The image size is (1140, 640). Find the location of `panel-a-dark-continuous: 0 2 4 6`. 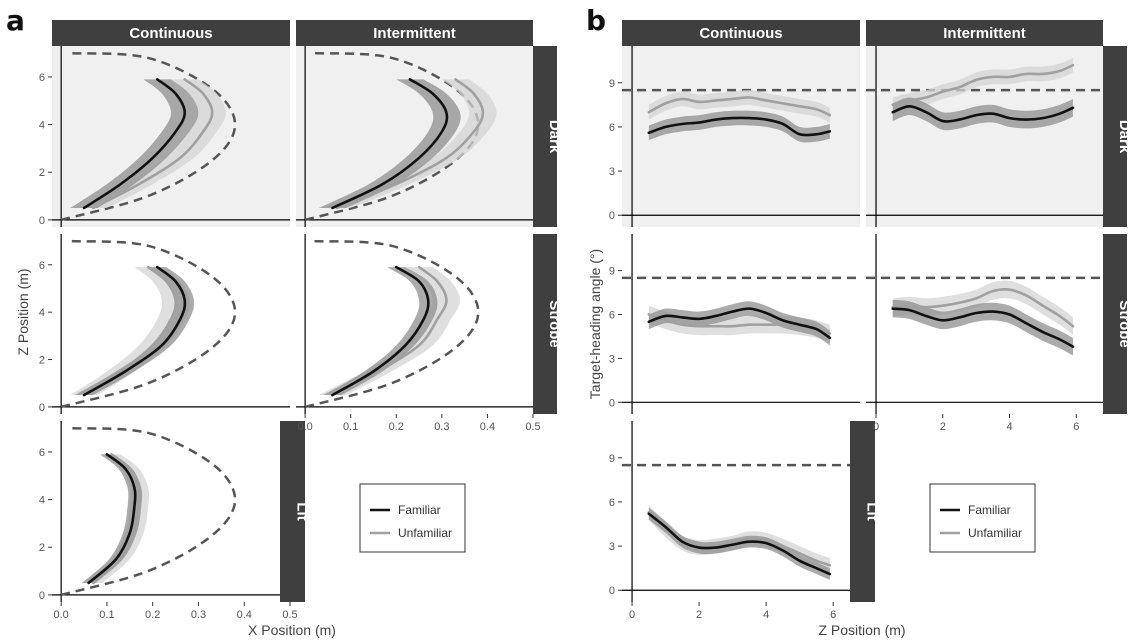

panel-a-dark-continuous: 0 2 4 6 is located at coordinates (164, 136).